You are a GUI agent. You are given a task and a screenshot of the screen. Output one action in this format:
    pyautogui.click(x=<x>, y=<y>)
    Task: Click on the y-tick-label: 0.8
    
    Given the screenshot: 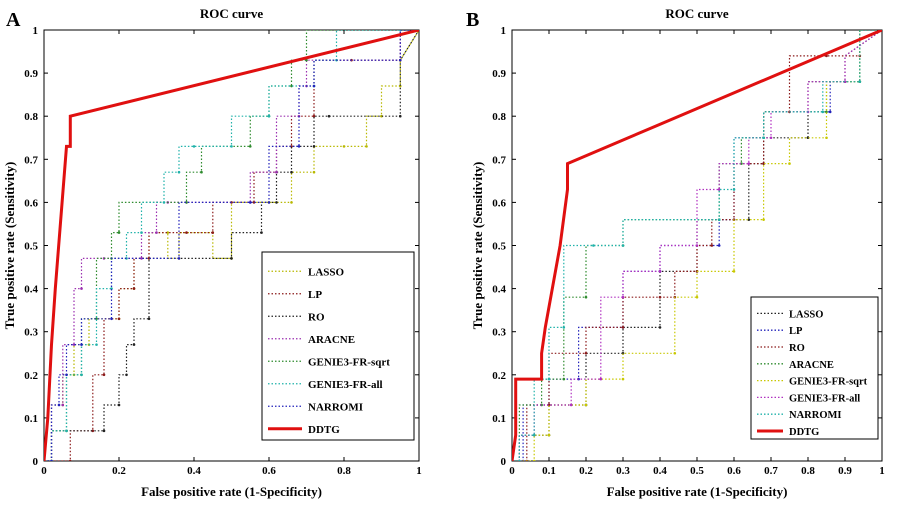 What is the action you would take?
    pyautogui.click(x=499, y=117)
    